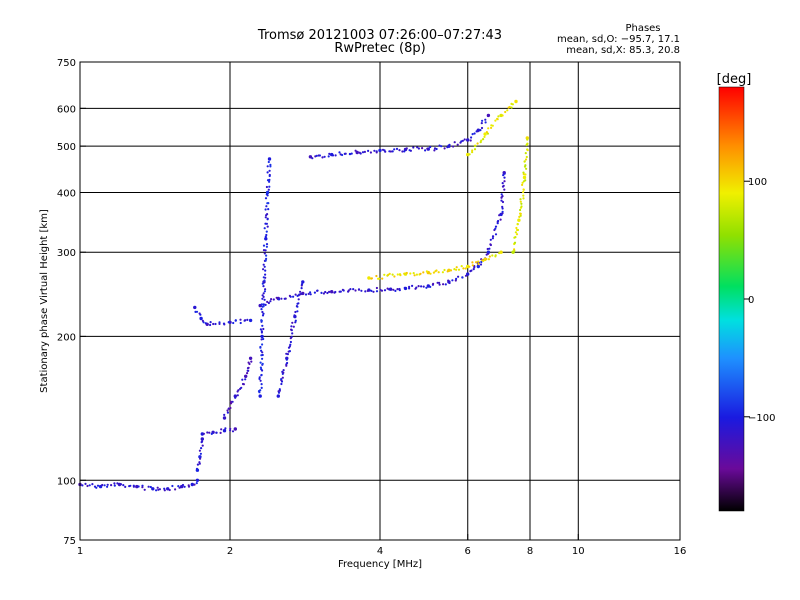 Image resolution: width=800 pixels, height=600 pixels. What do you see at coordinates (530, 551) in the screenshot?
I see `x-tick-label: 8` at bounding box center [530, 551].